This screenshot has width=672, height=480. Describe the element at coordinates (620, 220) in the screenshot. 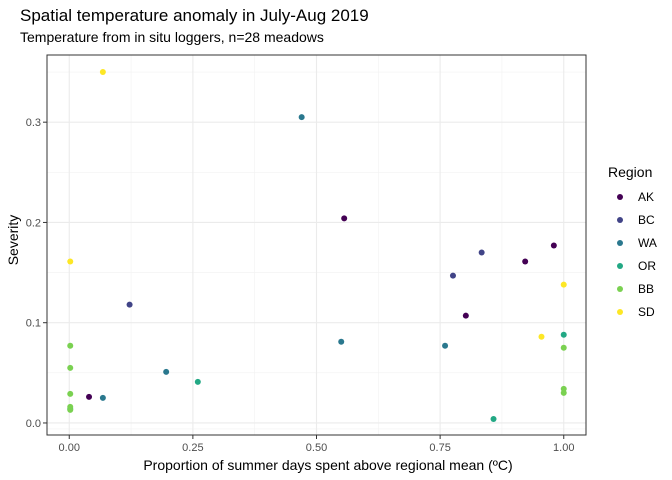

I see `legend-key-bc` at that location.